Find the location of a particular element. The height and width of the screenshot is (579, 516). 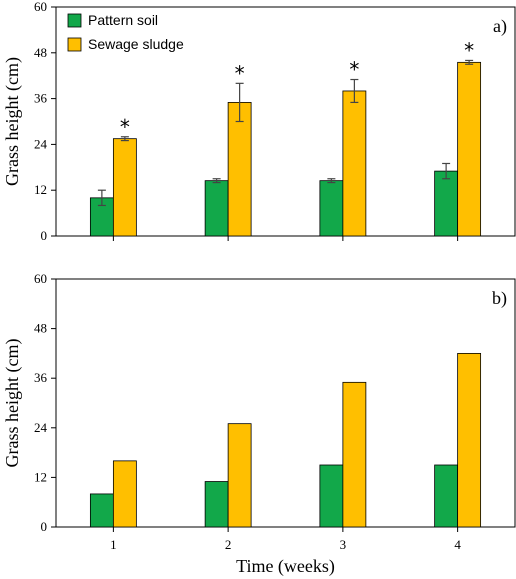

panel-label: b) is located at coordinates (499, 298).